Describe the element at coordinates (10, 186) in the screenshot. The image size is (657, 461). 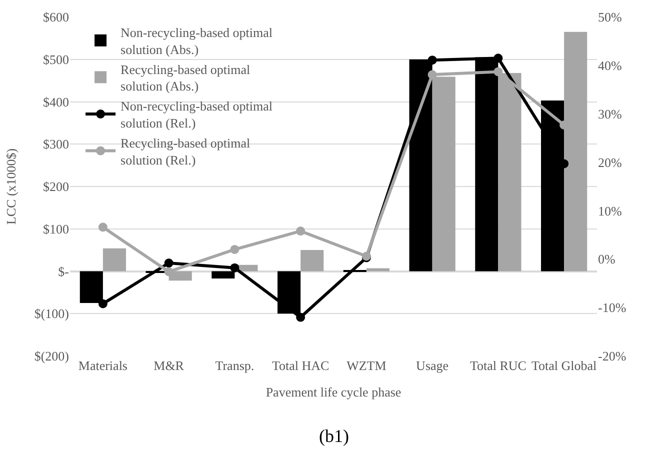
I see `y-axis-title: LCC (x1000$)` at that location.